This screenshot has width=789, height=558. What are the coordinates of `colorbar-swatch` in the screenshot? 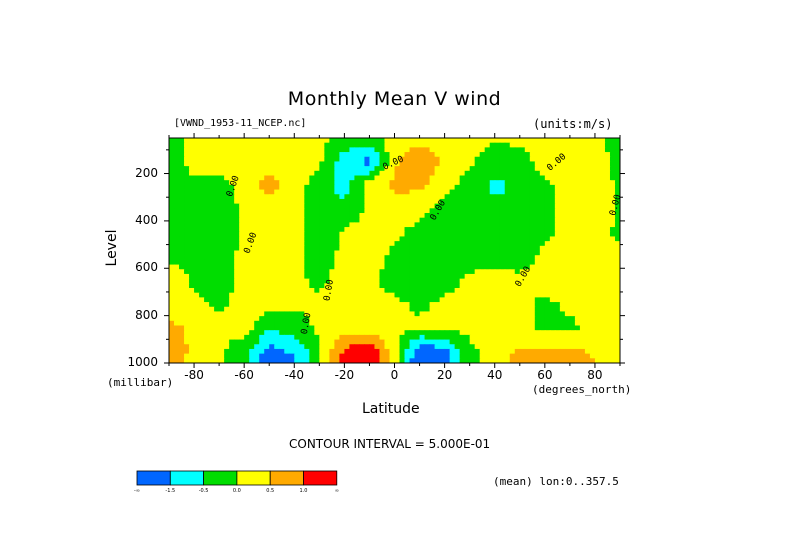 It's located at (187, 478).